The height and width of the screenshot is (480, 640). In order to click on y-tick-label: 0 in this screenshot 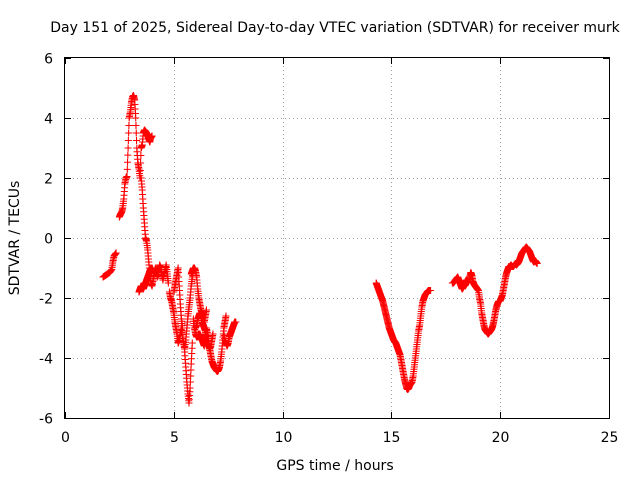, I will do `click(48, 240)`.